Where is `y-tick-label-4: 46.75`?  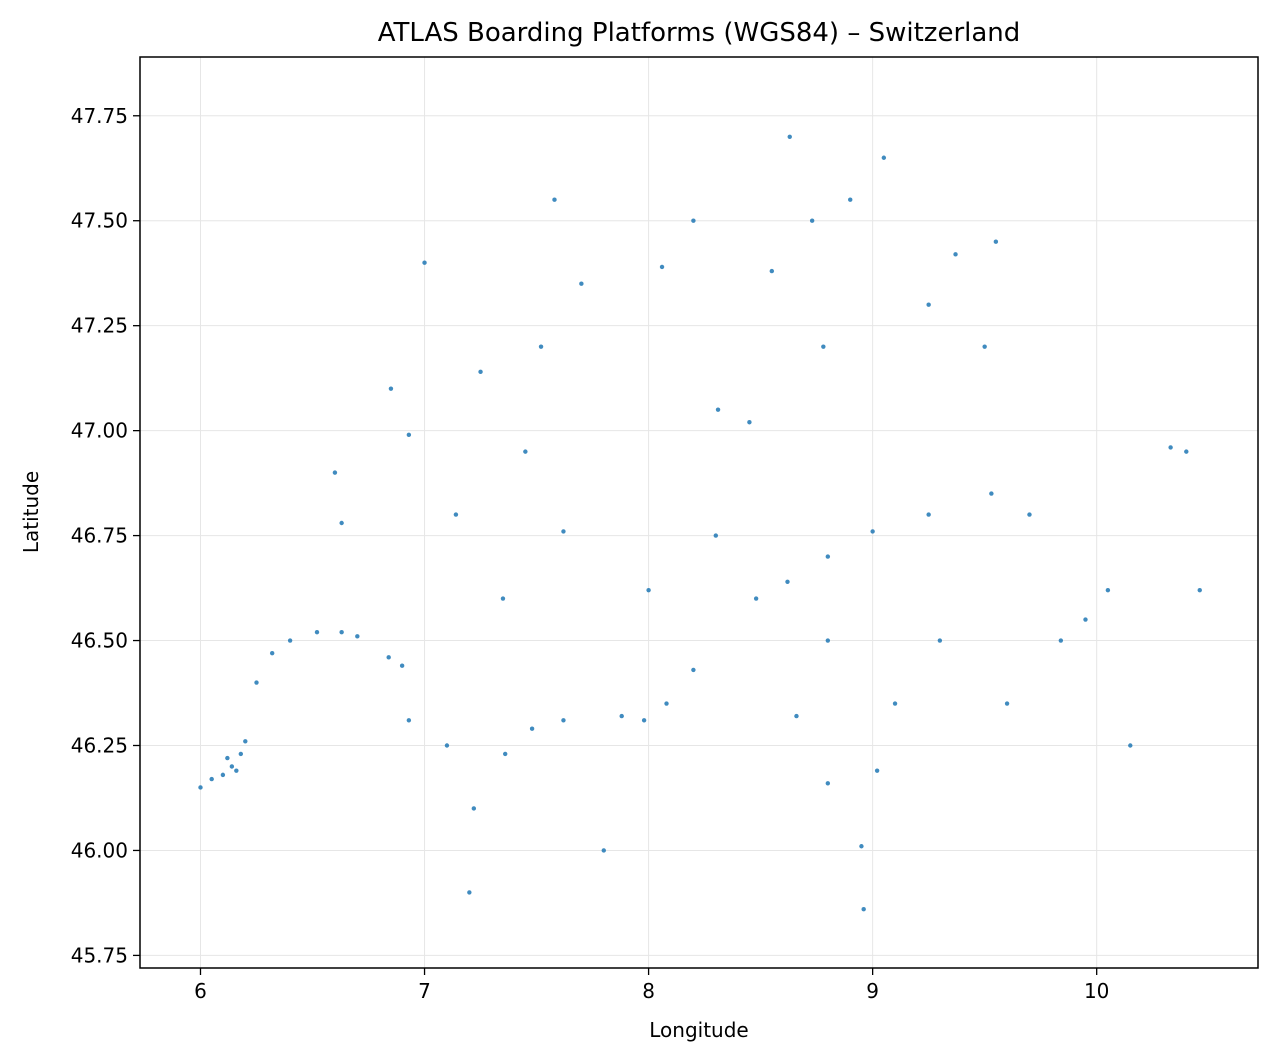
y-tick-label-4: 46.75 is located at coordinates (99, 536).